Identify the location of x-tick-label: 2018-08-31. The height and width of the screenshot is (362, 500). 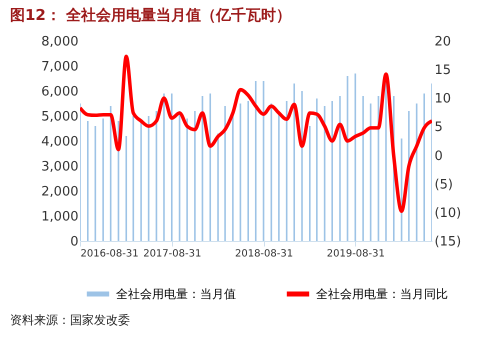
(264, 254).